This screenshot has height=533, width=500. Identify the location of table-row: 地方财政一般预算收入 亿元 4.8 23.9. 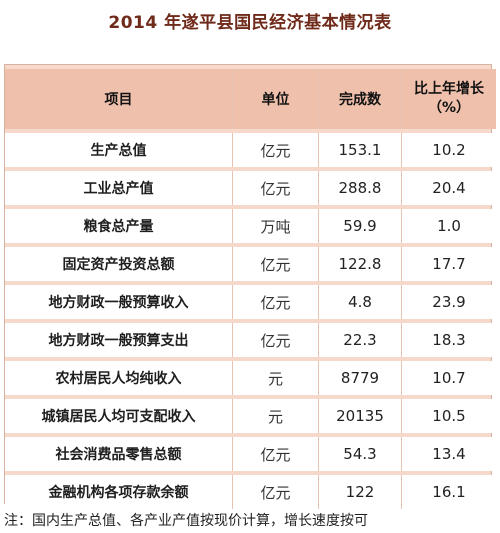
(250, 302).